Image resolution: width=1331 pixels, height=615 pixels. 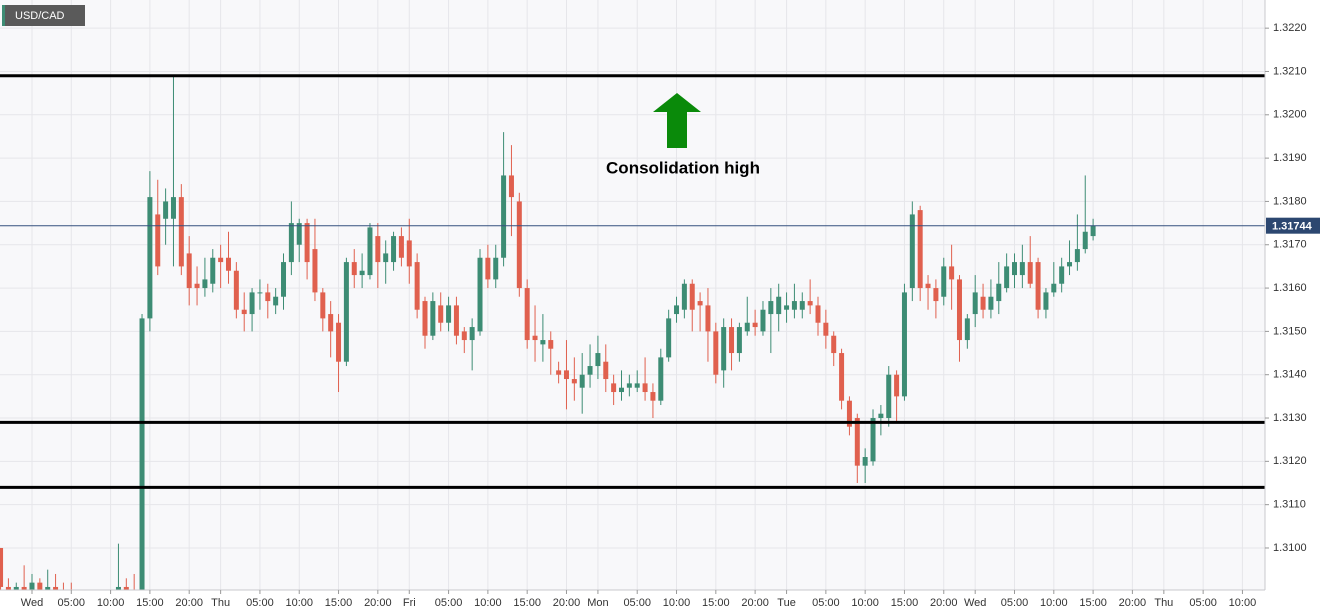 I want to click on x-tick-label: Wed, so click(x=32, y=603).